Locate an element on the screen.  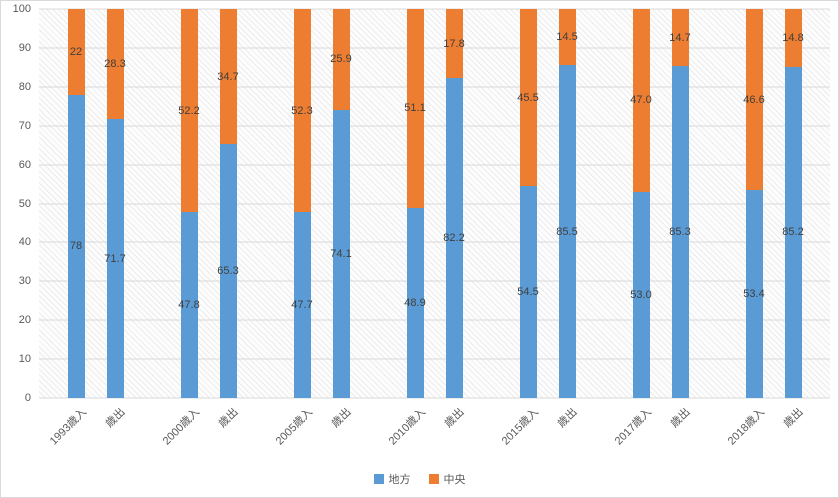
y-tick-label: 60 is located at coordinates (24, 164).